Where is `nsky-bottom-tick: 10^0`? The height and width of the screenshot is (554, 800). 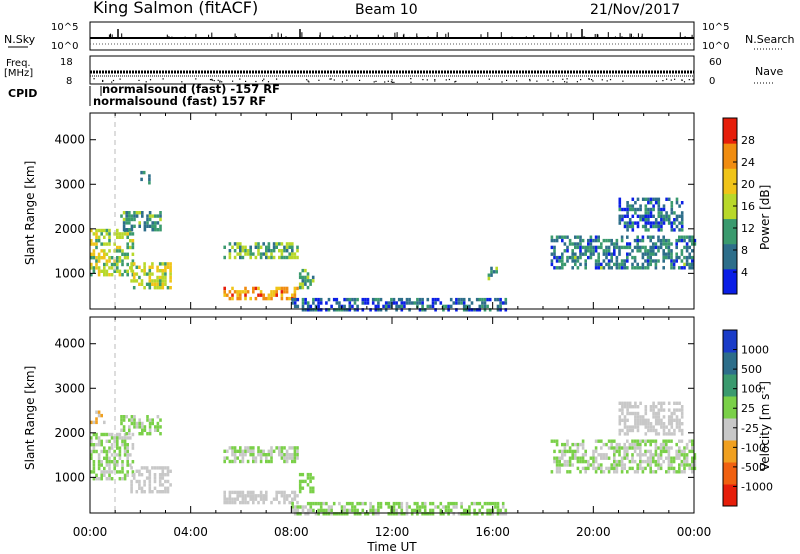
nsky-bottom-tick: 10^0 is located at coordinates (64, 46).